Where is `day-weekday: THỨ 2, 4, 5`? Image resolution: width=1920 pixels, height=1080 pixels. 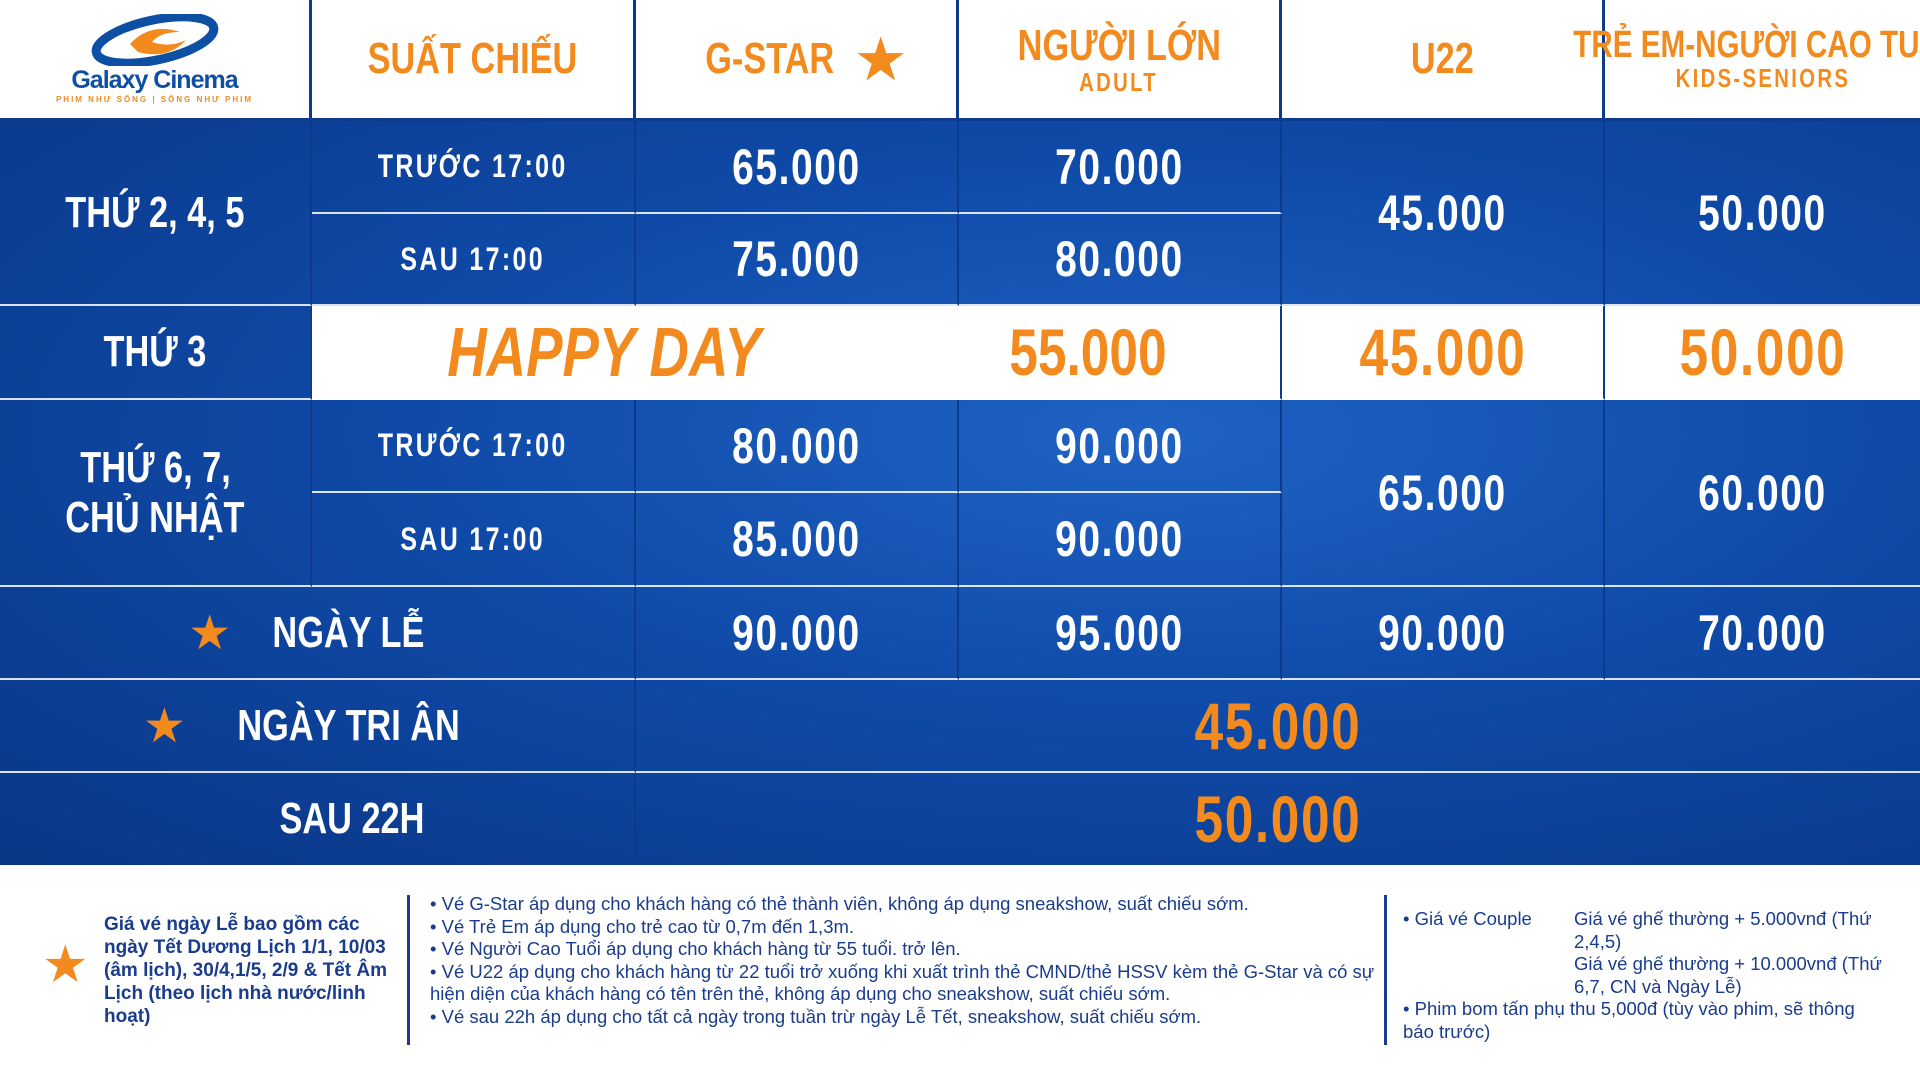
day-weekday: THỨ 2, 4, 5 is located at coordinates (156, 213).